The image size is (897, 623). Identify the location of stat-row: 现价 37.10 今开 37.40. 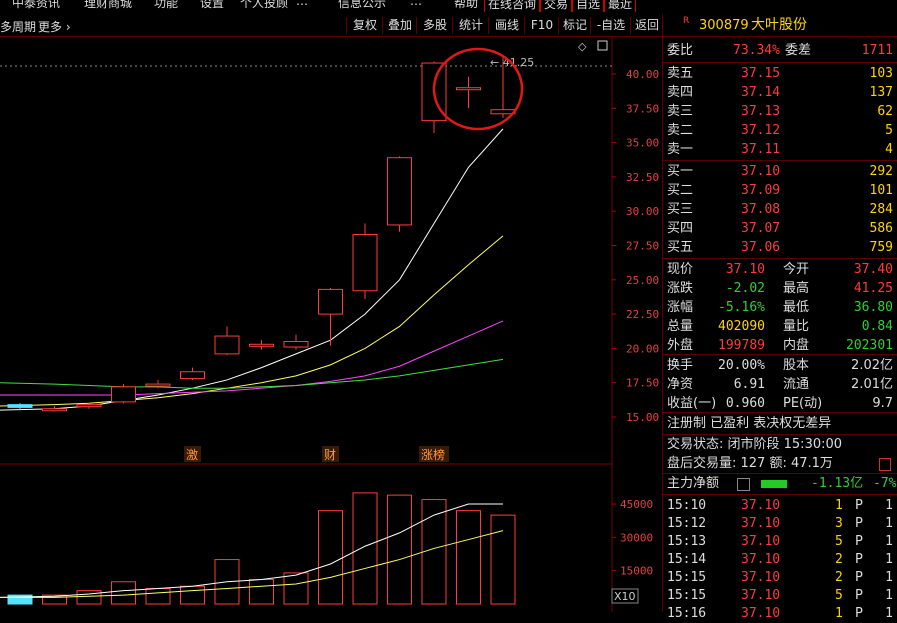
(780, 269).